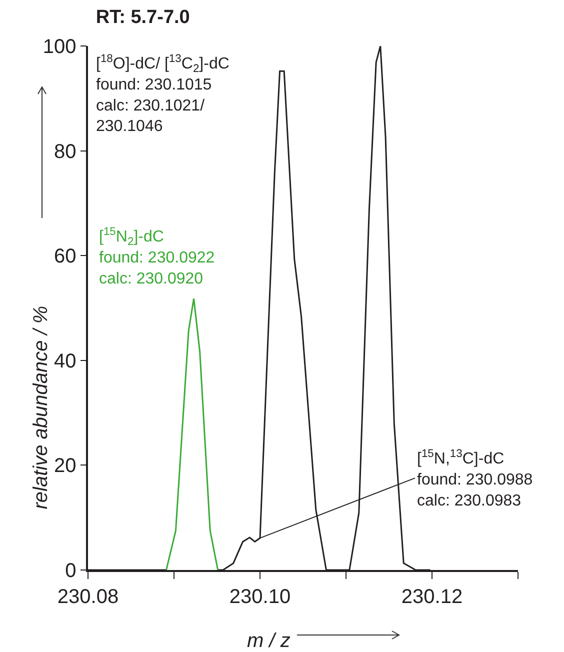  I want to click on chart-title: RT: 5.7-7.0, so click(143, 17).